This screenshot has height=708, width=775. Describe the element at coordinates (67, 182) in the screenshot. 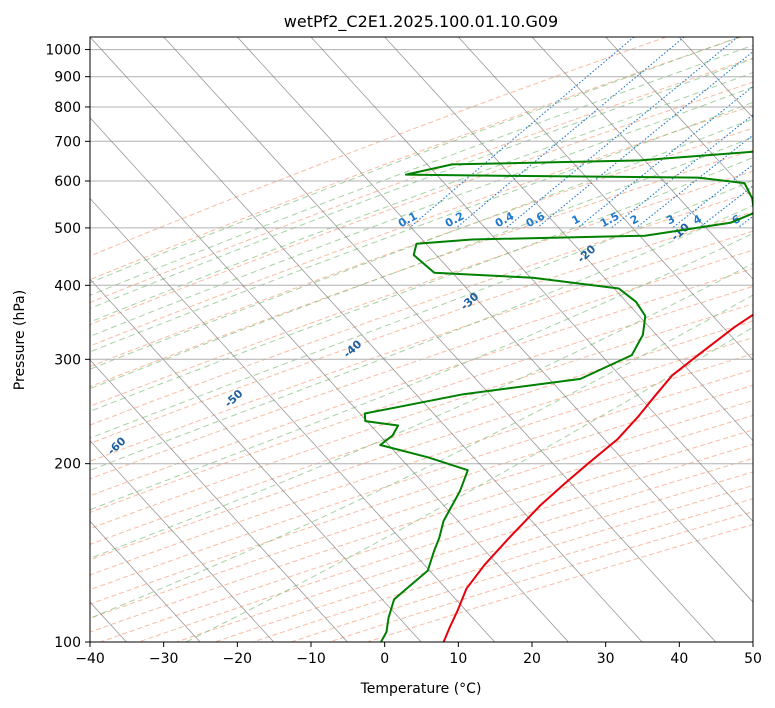

I see `y-tick-label: 600` at that location.